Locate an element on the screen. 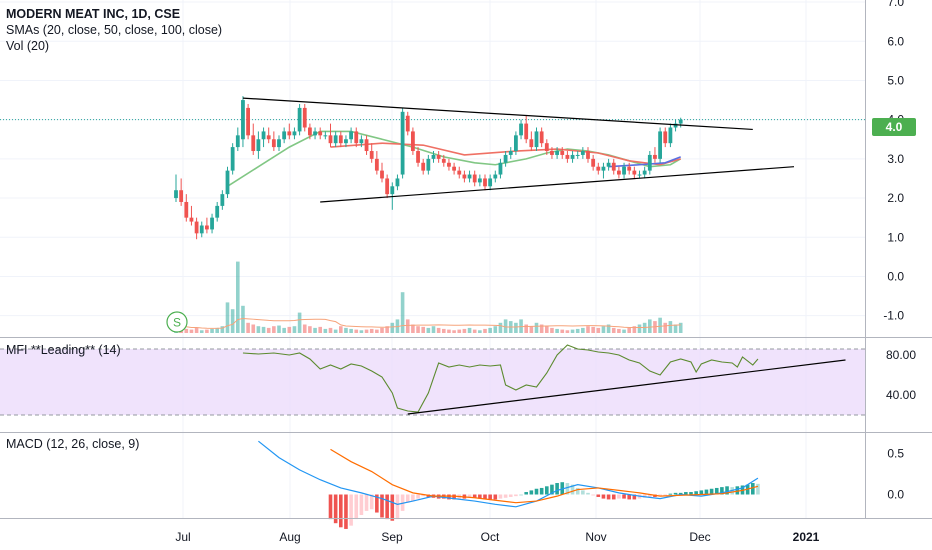 Image resolution: width=932 pixels, height=550 pixels. y-tick-label: 2.0 is located at coordinates (895, 198).